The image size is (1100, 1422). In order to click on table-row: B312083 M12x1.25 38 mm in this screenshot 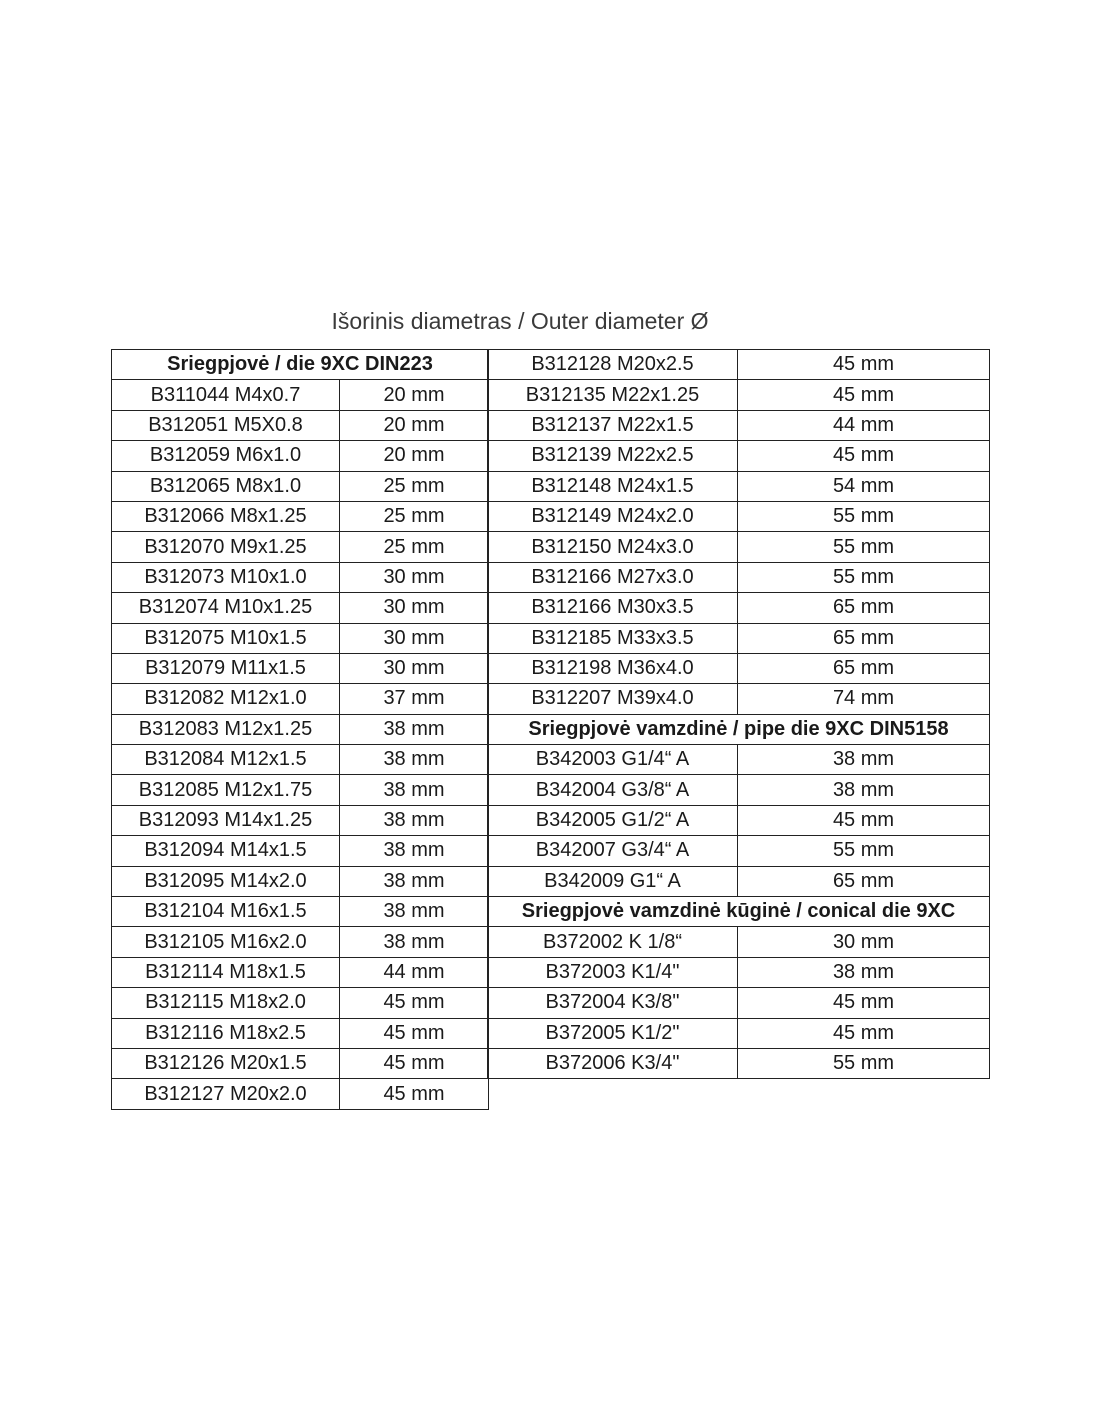, I will do `click(300, 729)`.